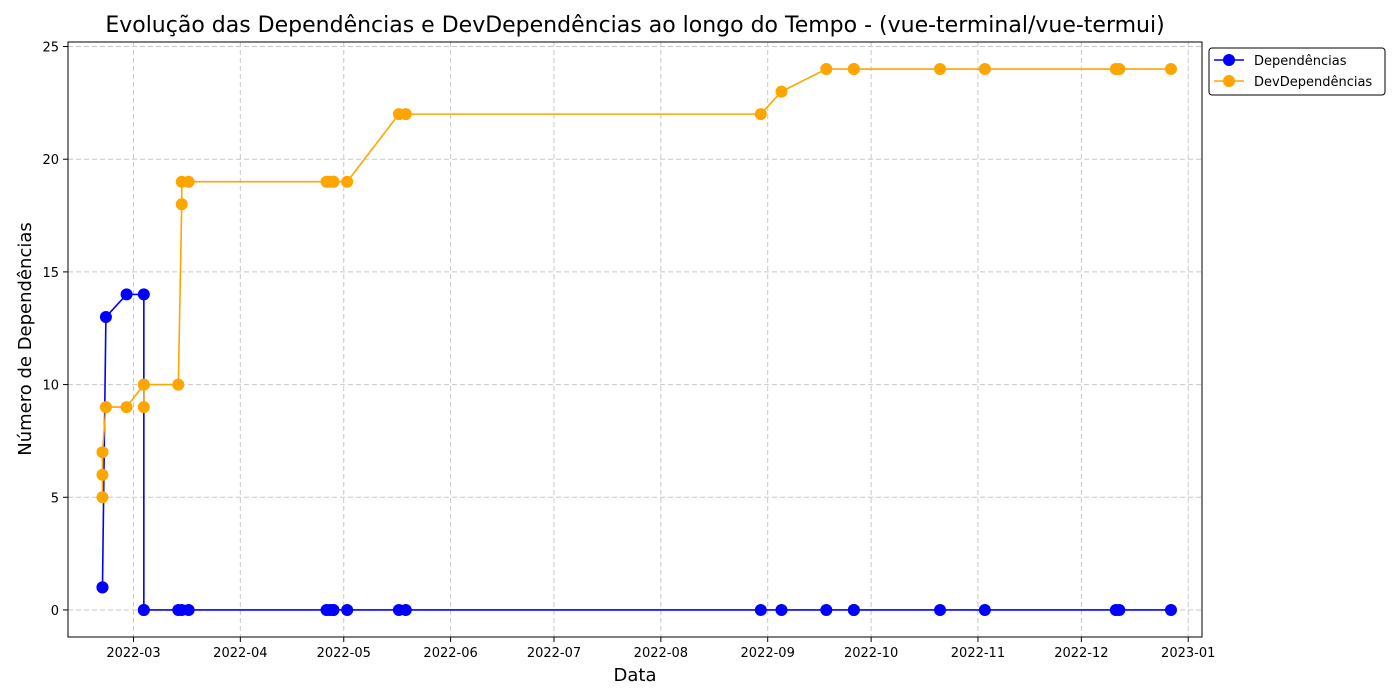  Describe the element at coordinates (25, 339) in the screenshot. I see `y-axis-label: Número de Dependências` at that location.